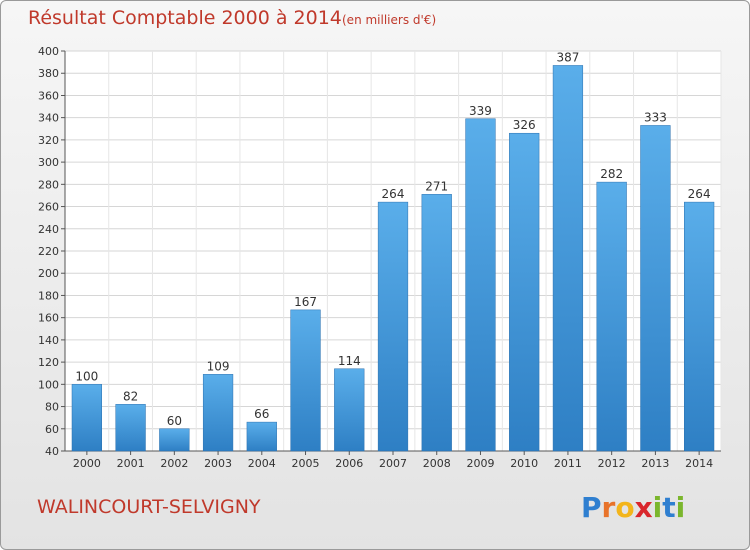  What do you see at coordinates (349, 410) in the screenshot?
I see `bar-2006` at bounding box center [349, 410].